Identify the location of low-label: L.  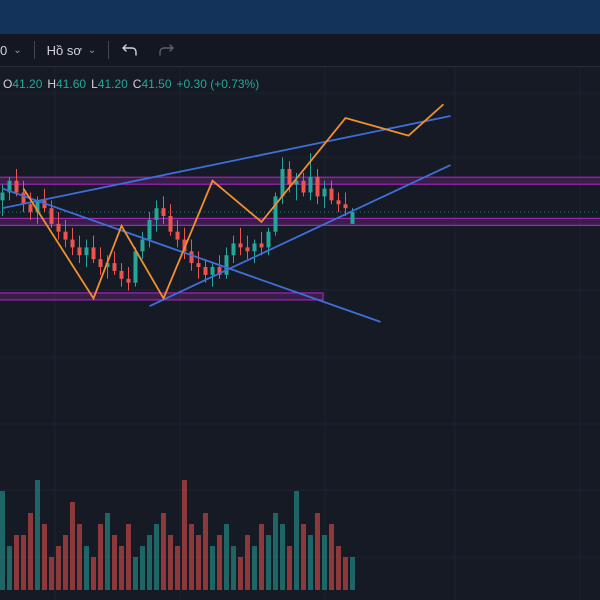
(94, 84).